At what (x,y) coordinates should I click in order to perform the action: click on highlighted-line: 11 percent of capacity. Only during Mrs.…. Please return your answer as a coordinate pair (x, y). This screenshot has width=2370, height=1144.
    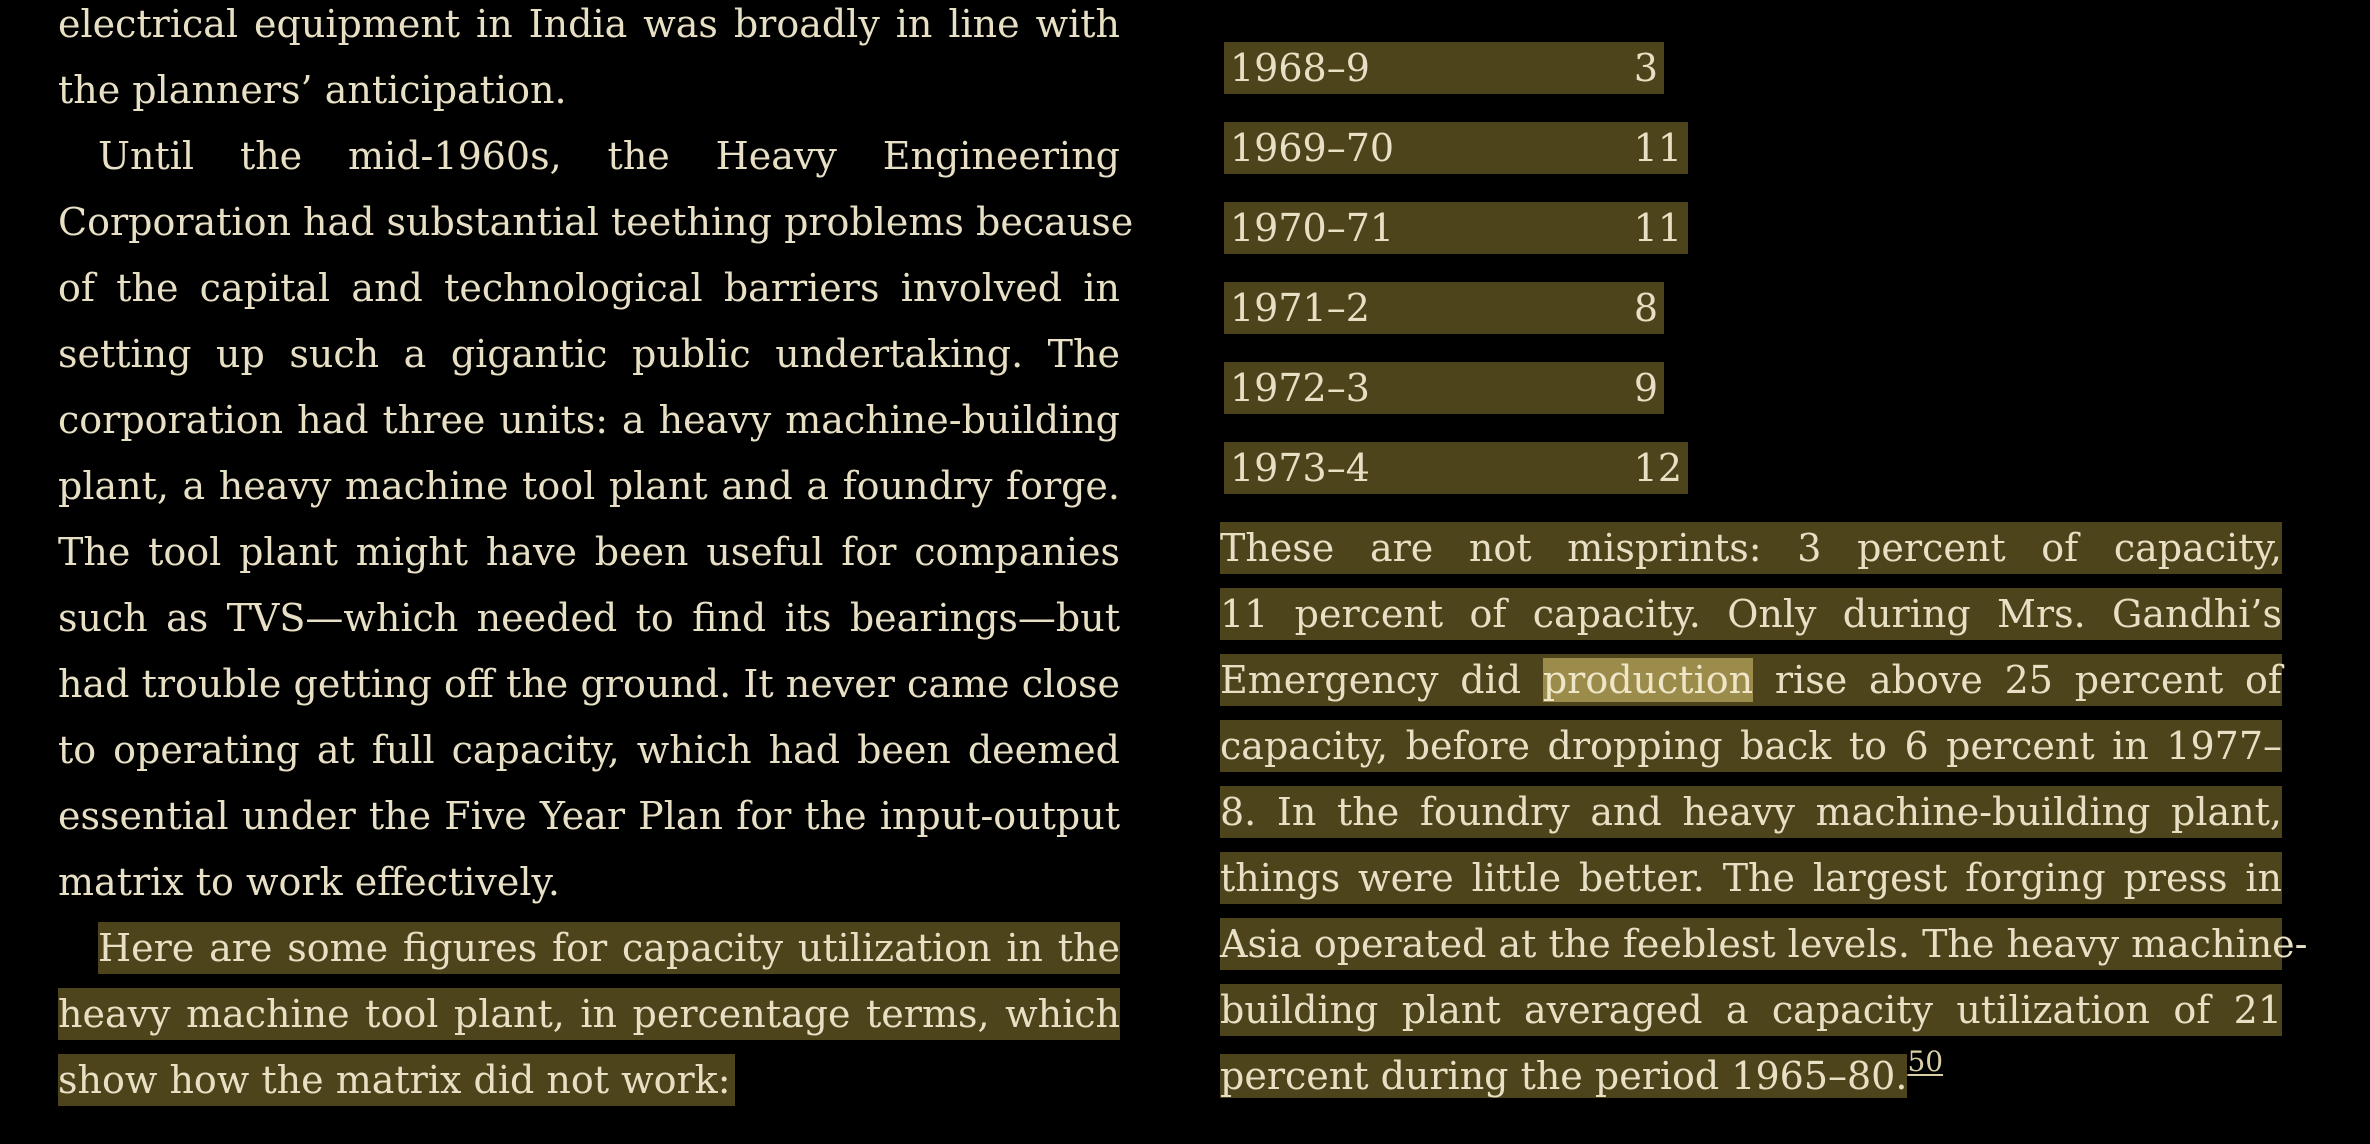
    Looking at the image, I should click on (1751, 614).